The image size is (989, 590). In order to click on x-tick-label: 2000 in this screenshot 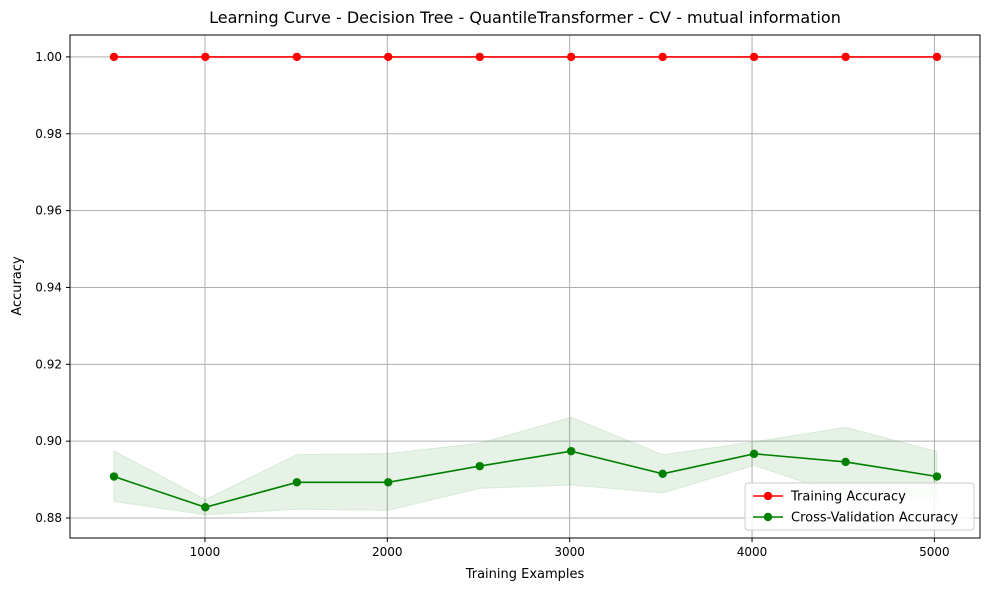, I will do `click(387, 552)`.